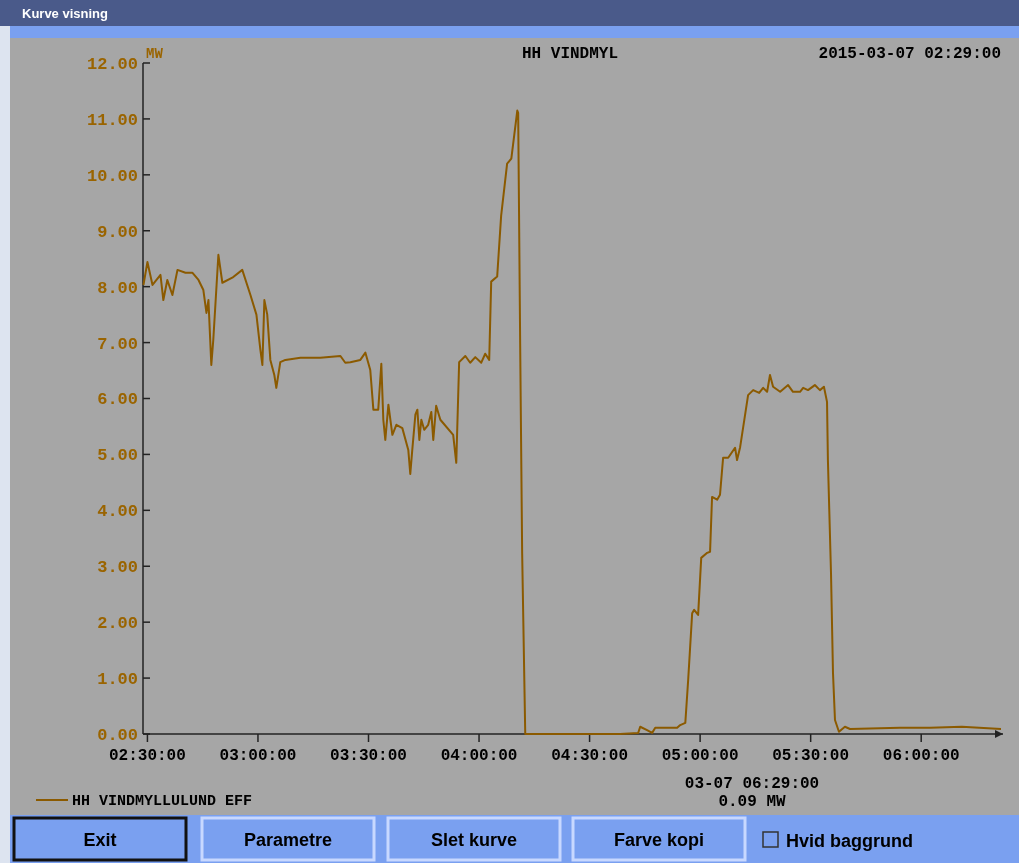 This screenshot has height=863, width=1019. What do you see at coordinates (117, 568) in the screenshot?
I see `y-tick-label: 3.00` at bounding box center [117, 568].